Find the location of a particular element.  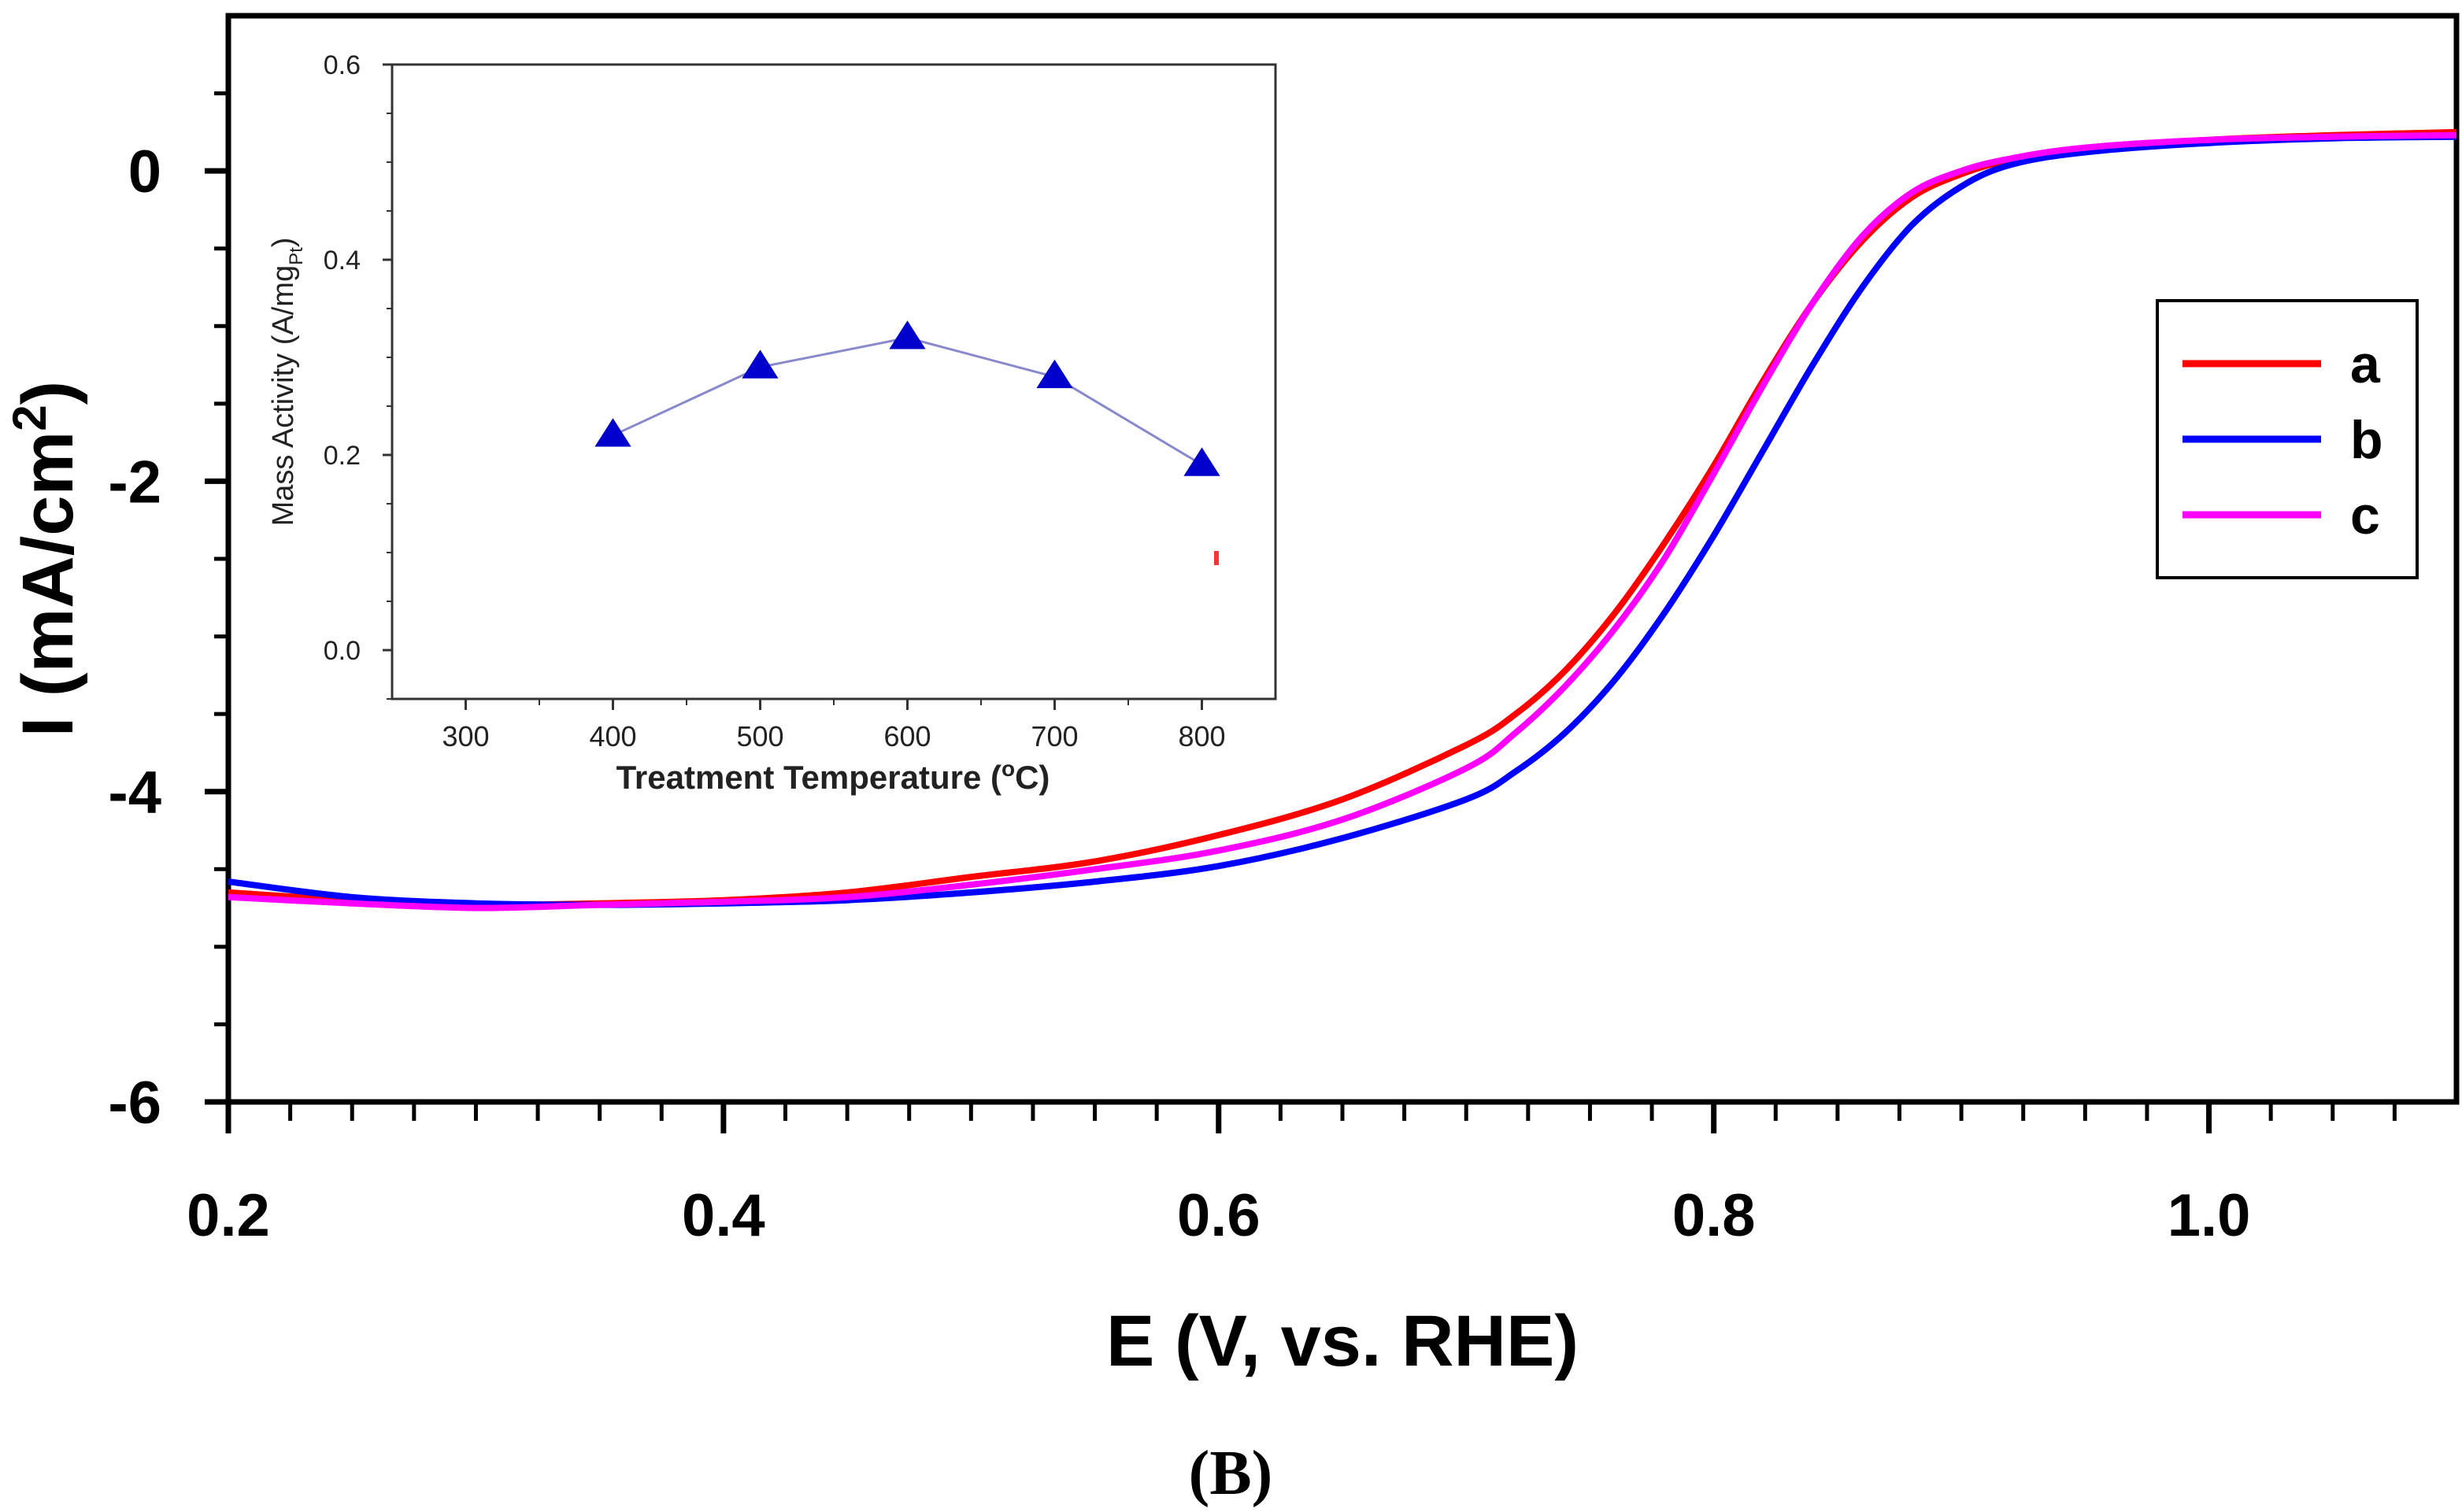

inset-y-axis-label-close: ) is located at coordinates (283, 243).